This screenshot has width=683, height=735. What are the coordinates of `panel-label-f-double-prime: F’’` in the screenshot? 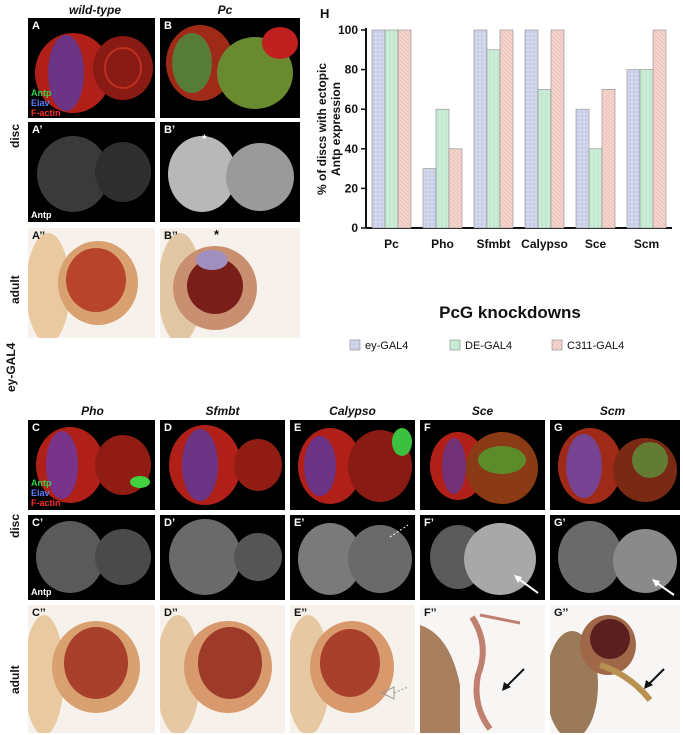 It's located at (430, 613).